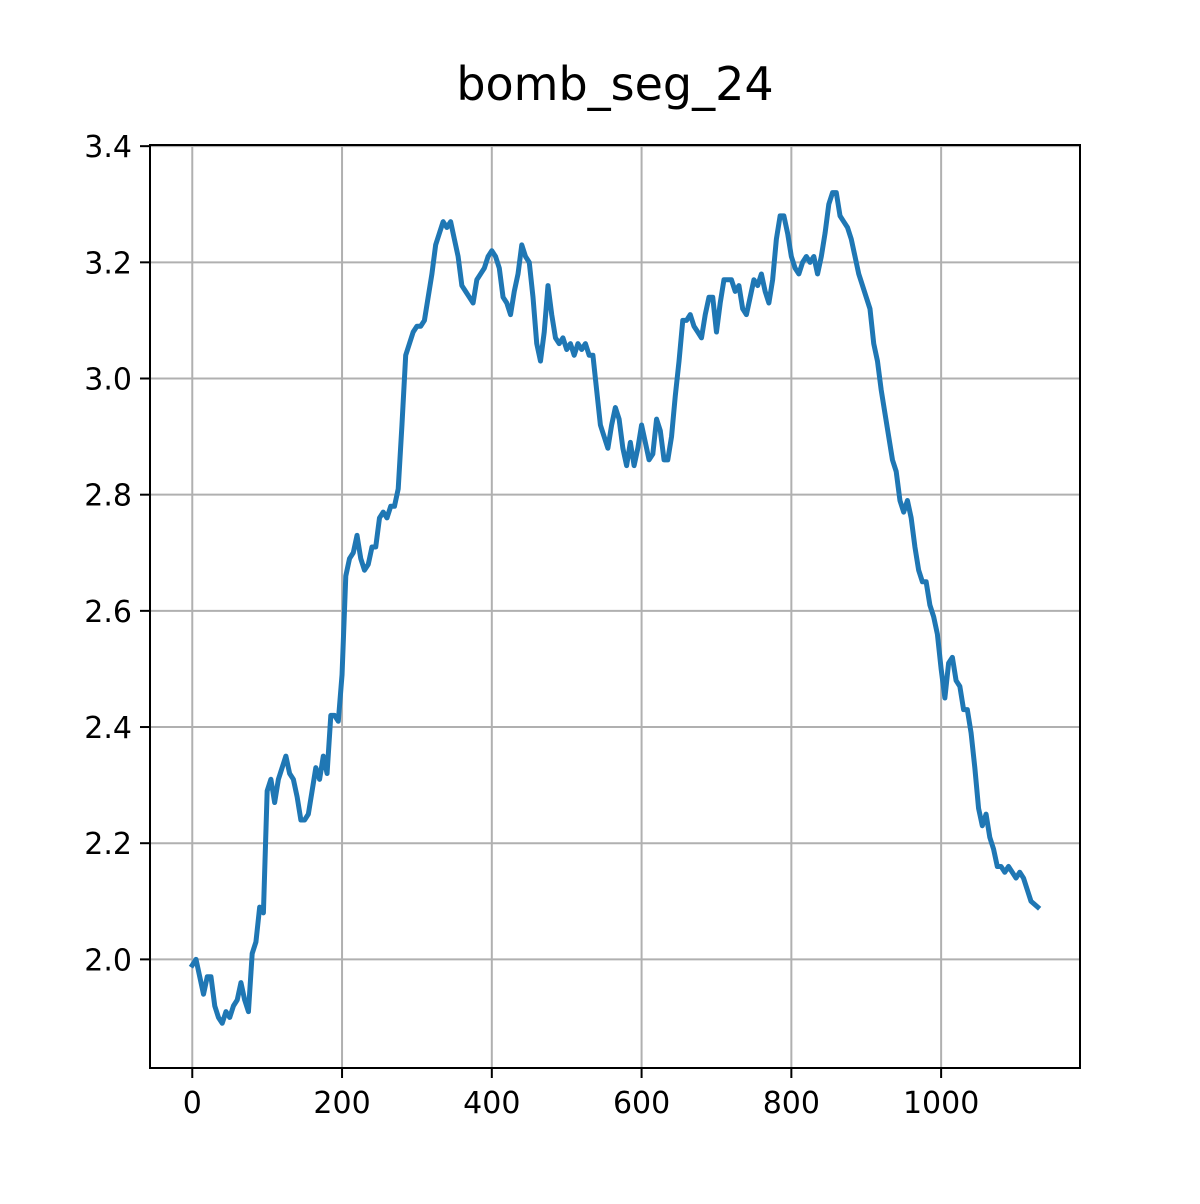  What do you see at coordinates (108, 147) in the screenshot?
I see `y-tick-label: 3.4` at bounding box center [108, 147].